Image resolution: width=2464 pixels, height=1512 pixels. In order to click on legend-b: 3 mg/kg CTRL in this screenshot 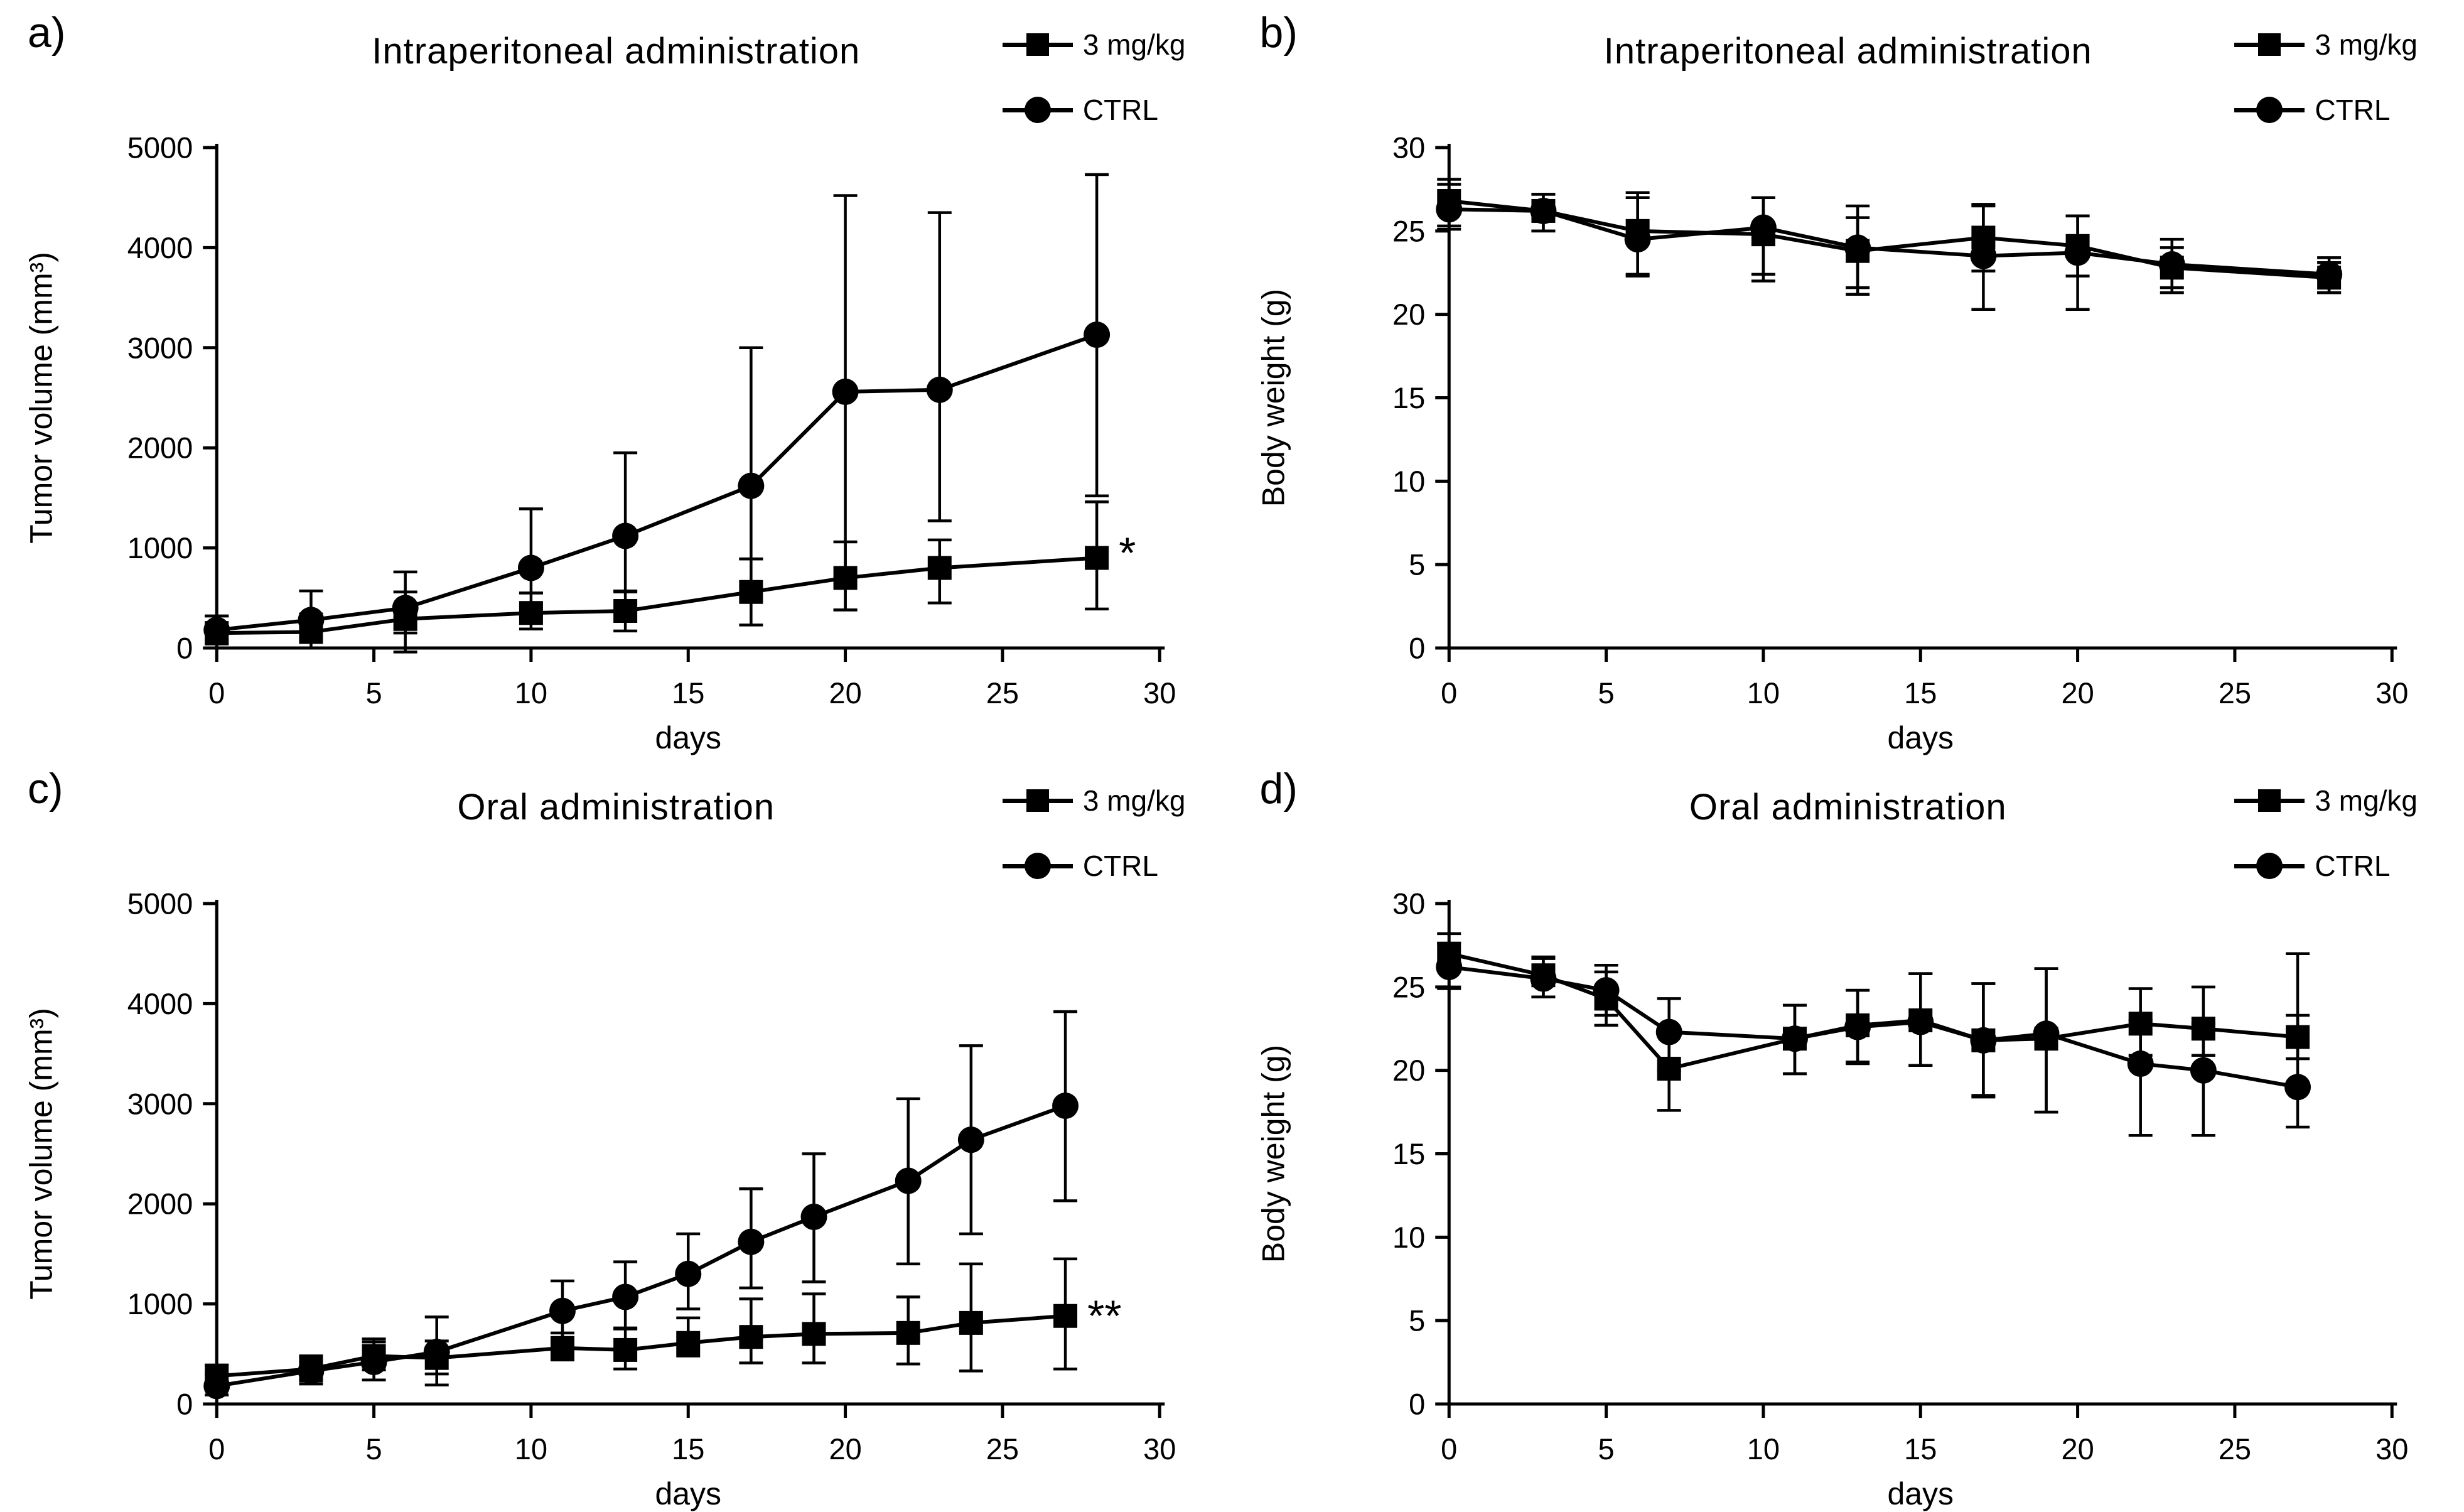, I will do `click(2326, 77)`.